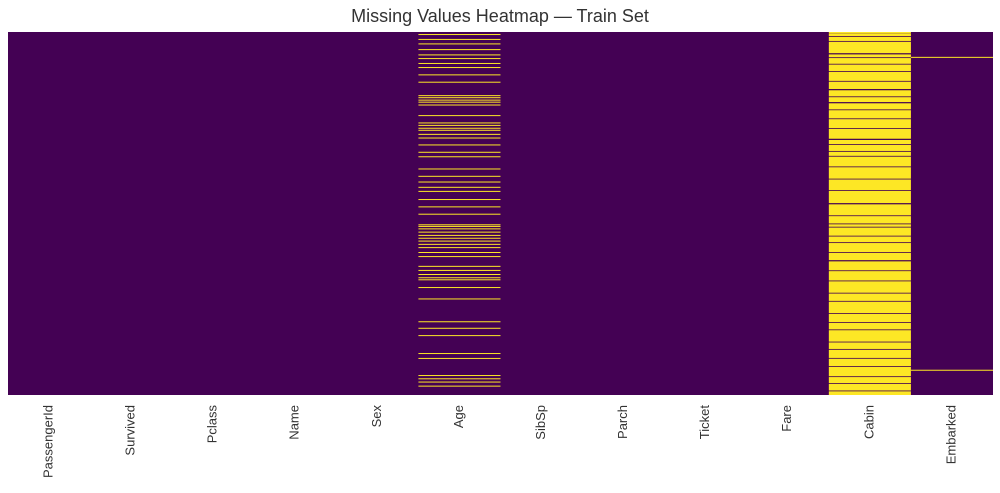 The image size is (1000, 493). Describe the element at coordinates (786, 418) in the screenshot. I see `x-tick-label: Fare` at that location.